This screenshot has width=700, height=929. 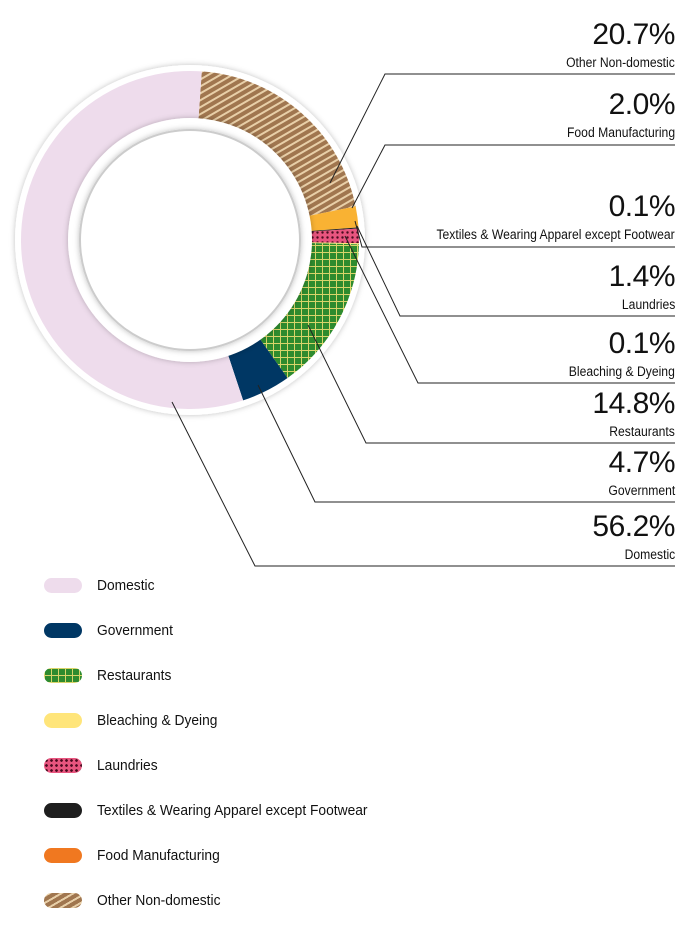 What do you see at coordinates (159, 900) in the screenshot?
I see `legend-label: Other Non-domestic` at bounding box center [159, 900].